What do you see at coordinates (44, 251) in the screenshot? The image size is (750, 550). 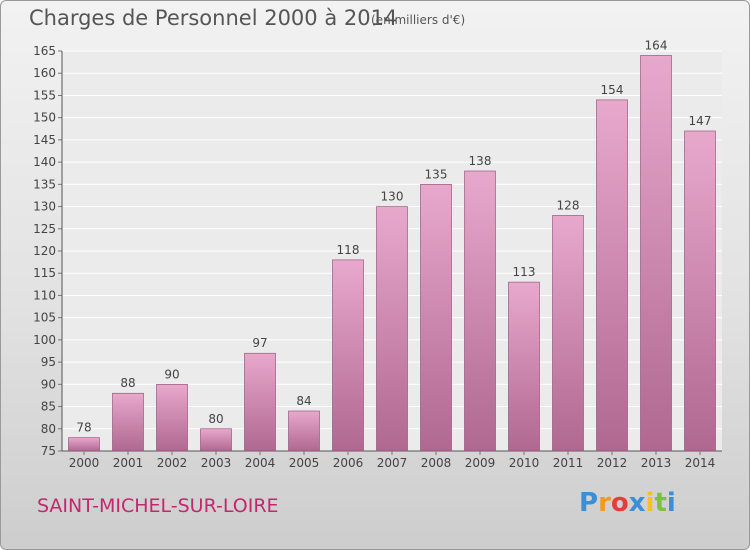 I see `y-tick-label: 120` at bounding box center [44, 251].